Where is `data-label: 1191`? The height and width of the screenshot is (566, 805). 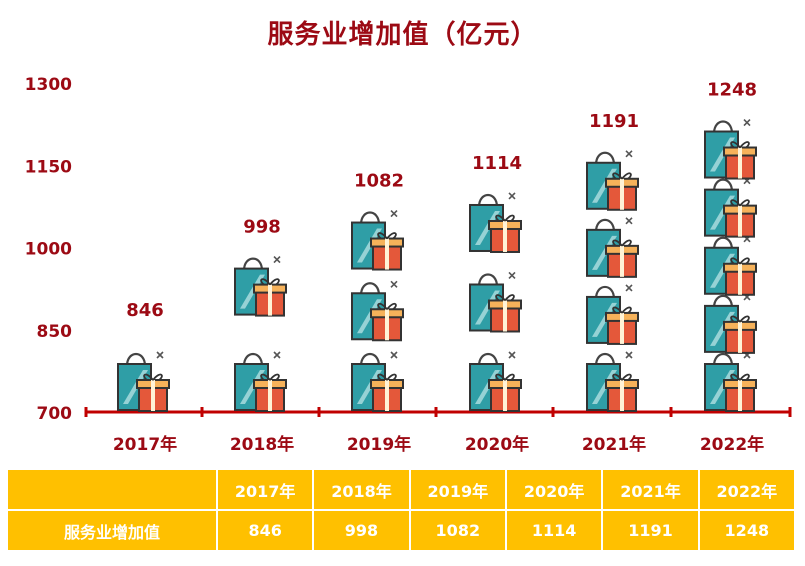
data-label: 1191 is located at coordinates (614, 121).